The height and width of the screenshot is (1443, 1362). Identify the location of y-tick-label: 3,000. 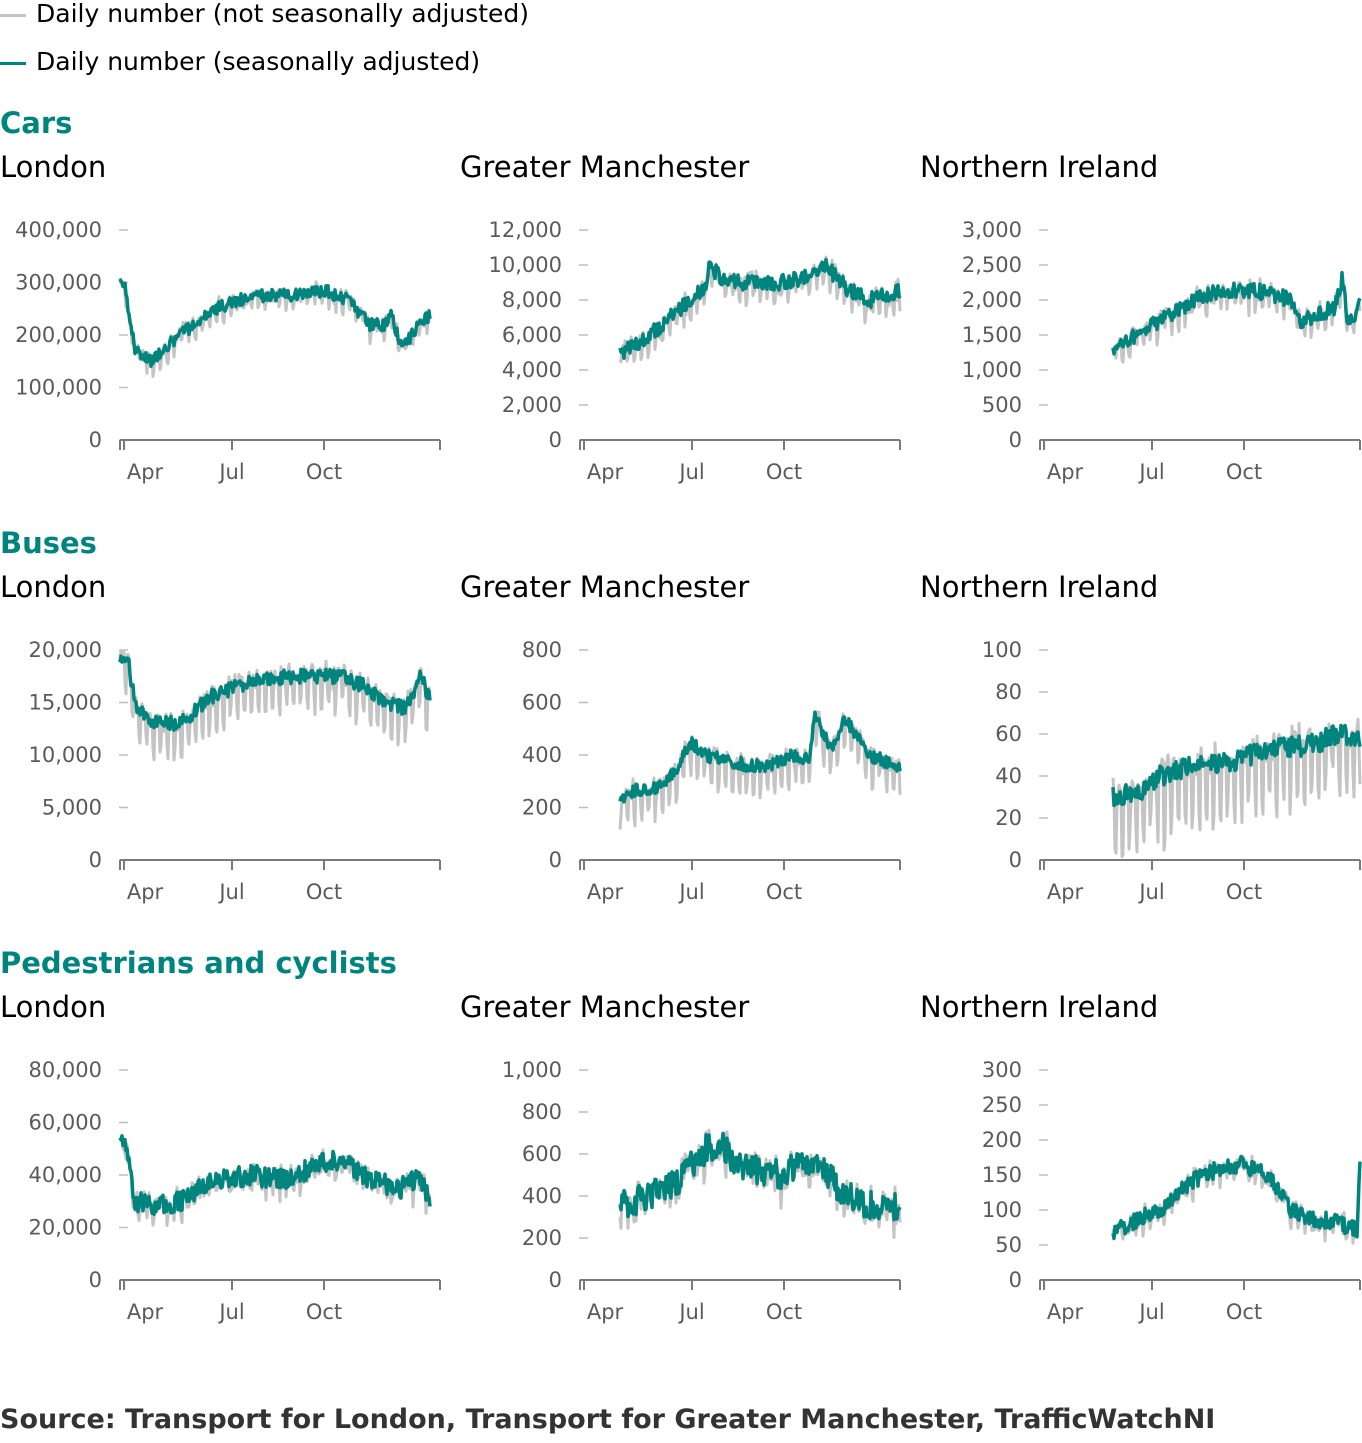
(992, 230).